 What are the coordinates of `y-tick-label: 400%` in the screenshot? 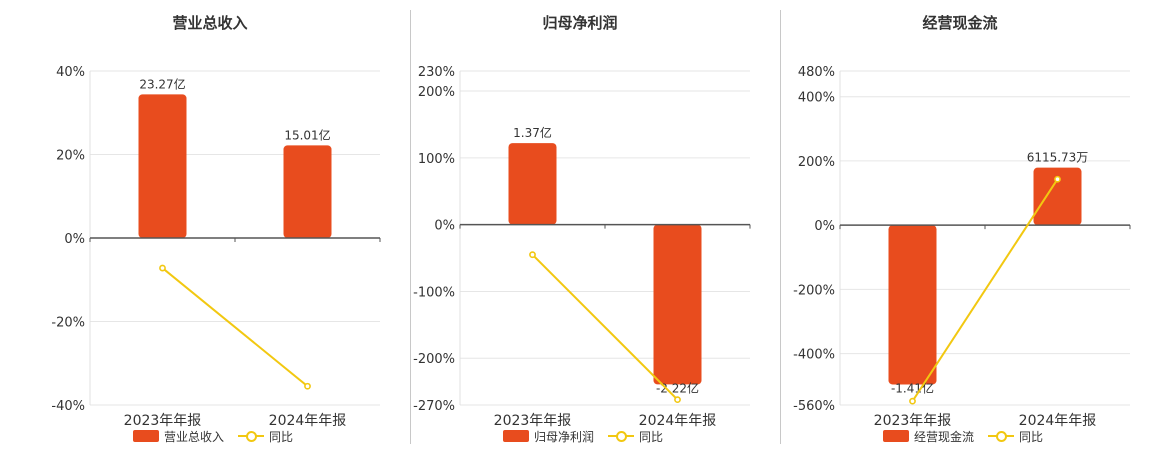 It's located at (816, 98).